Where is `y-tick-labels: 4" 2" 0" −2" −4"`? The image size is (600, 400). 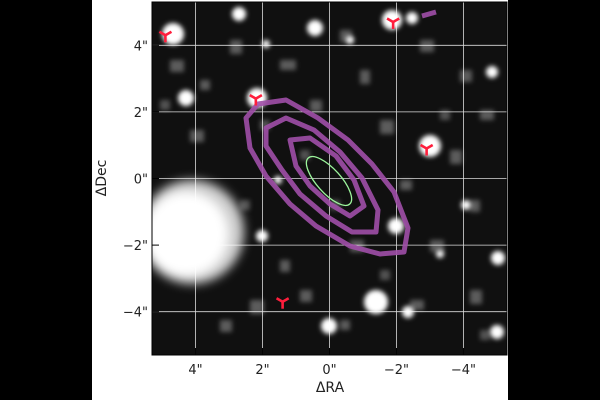
y-tick-labels: 4" 2" 0" −2" −4" is located at coordinates (135, 179).